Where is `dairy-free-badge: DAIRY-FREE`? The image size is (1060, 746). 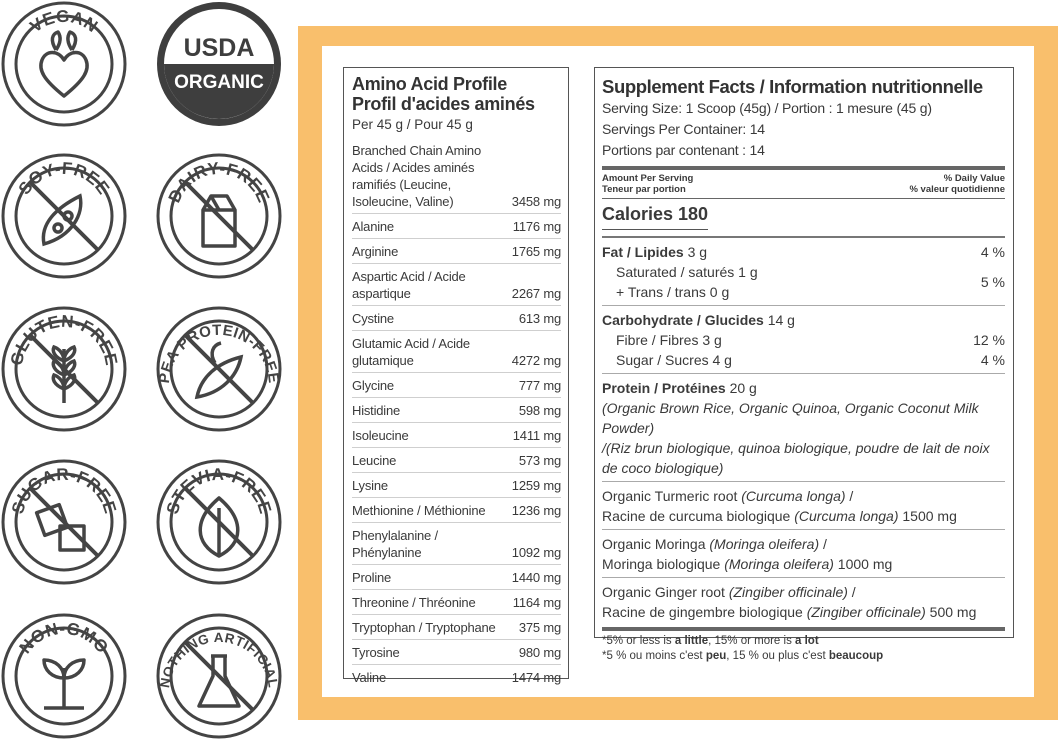
dairy-free-badge: DAIRY-FREE is located at coordinates (219, 216).